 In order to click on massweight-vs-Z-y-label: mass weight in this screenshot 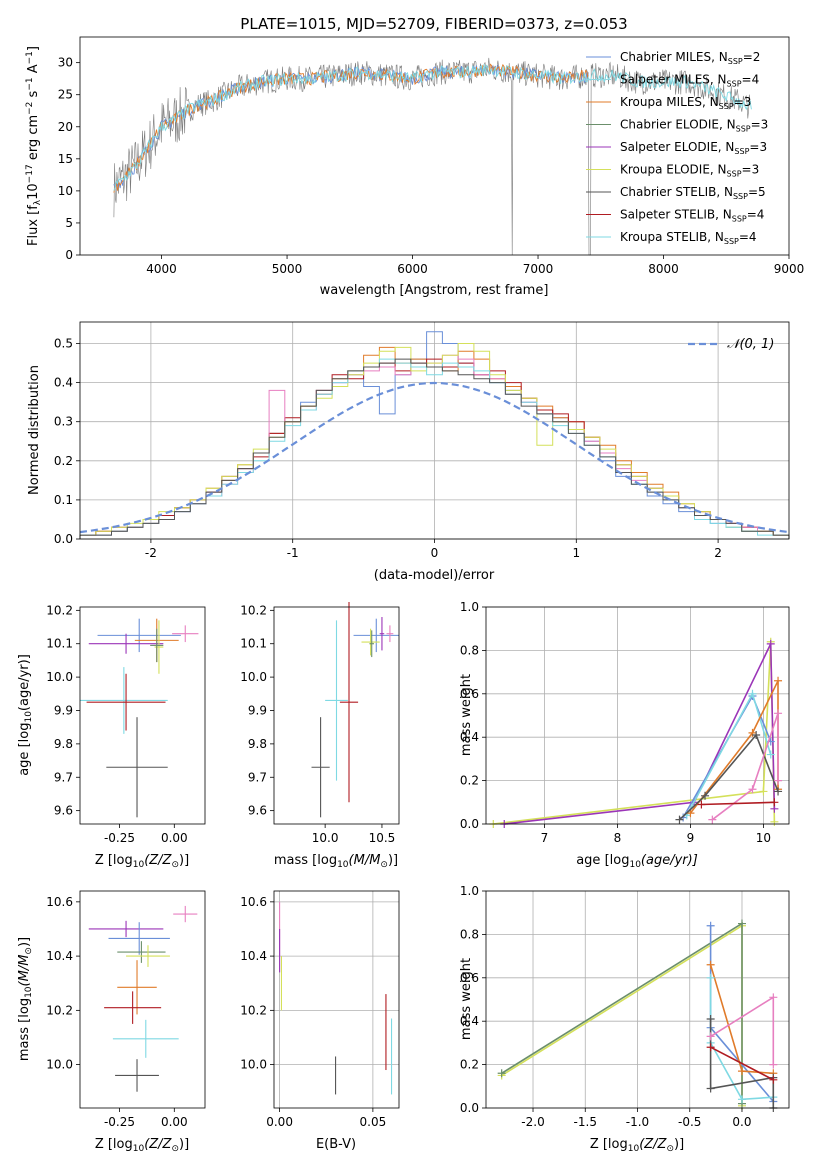, I will do `click(466, 999)`.